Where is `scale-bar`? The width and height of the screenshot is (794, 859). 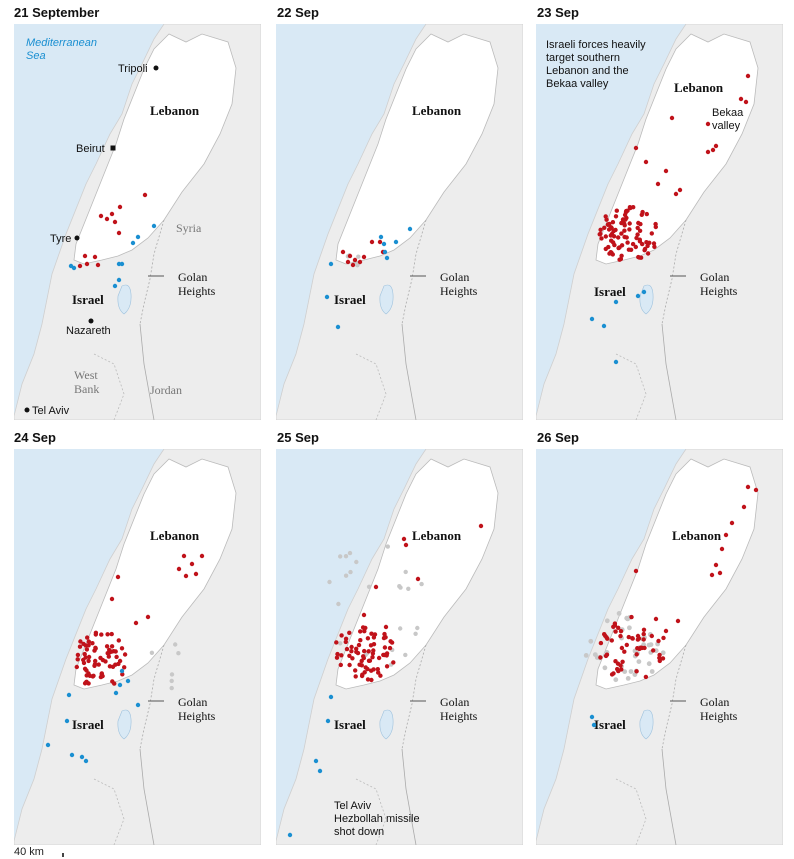 scale-bar is located at coordinates (63, 855).